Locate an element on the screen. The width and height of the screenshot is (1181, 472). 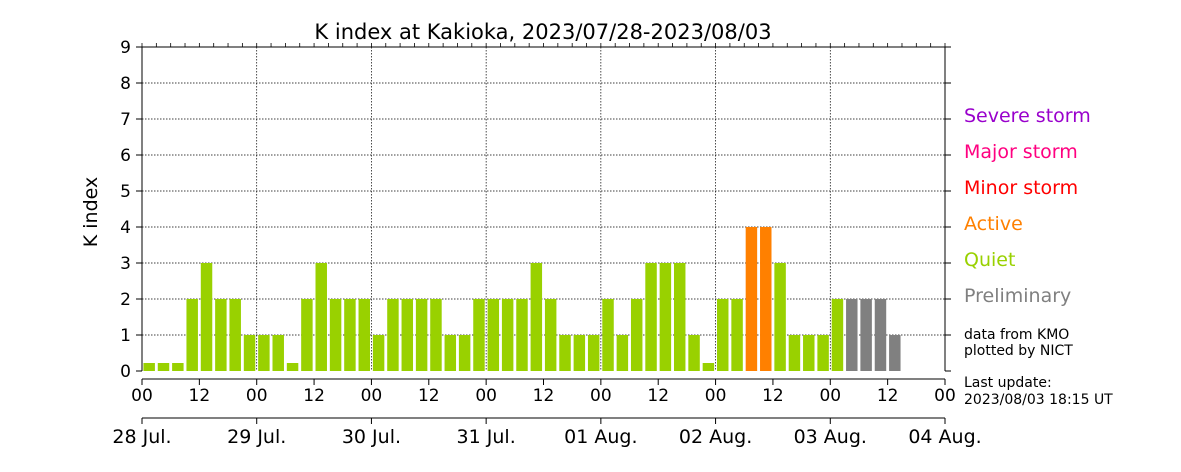
date-label: 04 Aug. is located at coordinates (944, 437).